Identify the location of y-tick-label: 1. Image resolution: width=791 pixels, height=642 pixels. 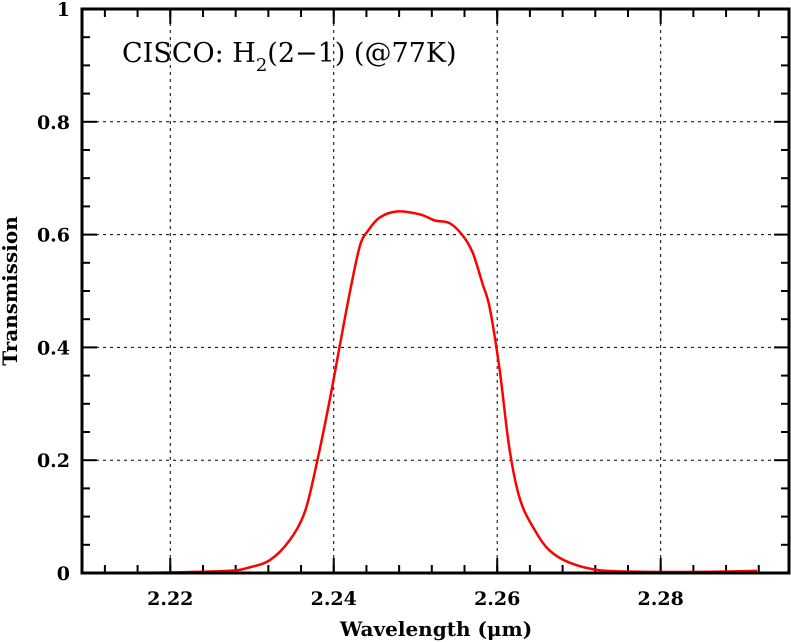
(63, 10).